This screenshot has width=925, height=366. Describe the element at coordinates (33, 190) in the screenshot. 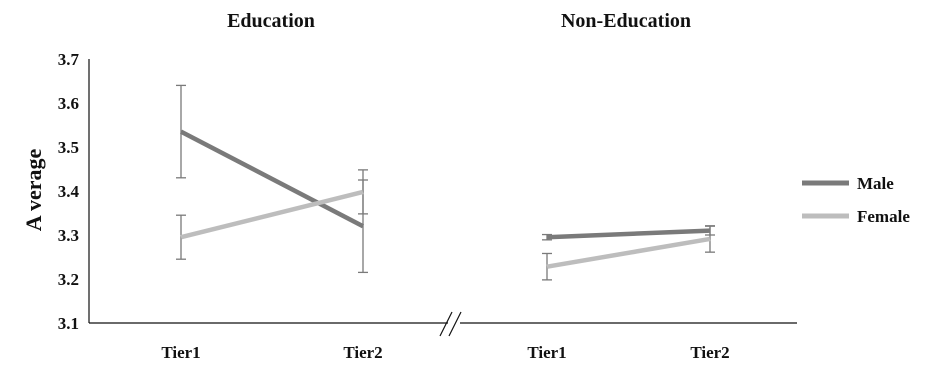

I see `y-axis-label: A verage` at that location.